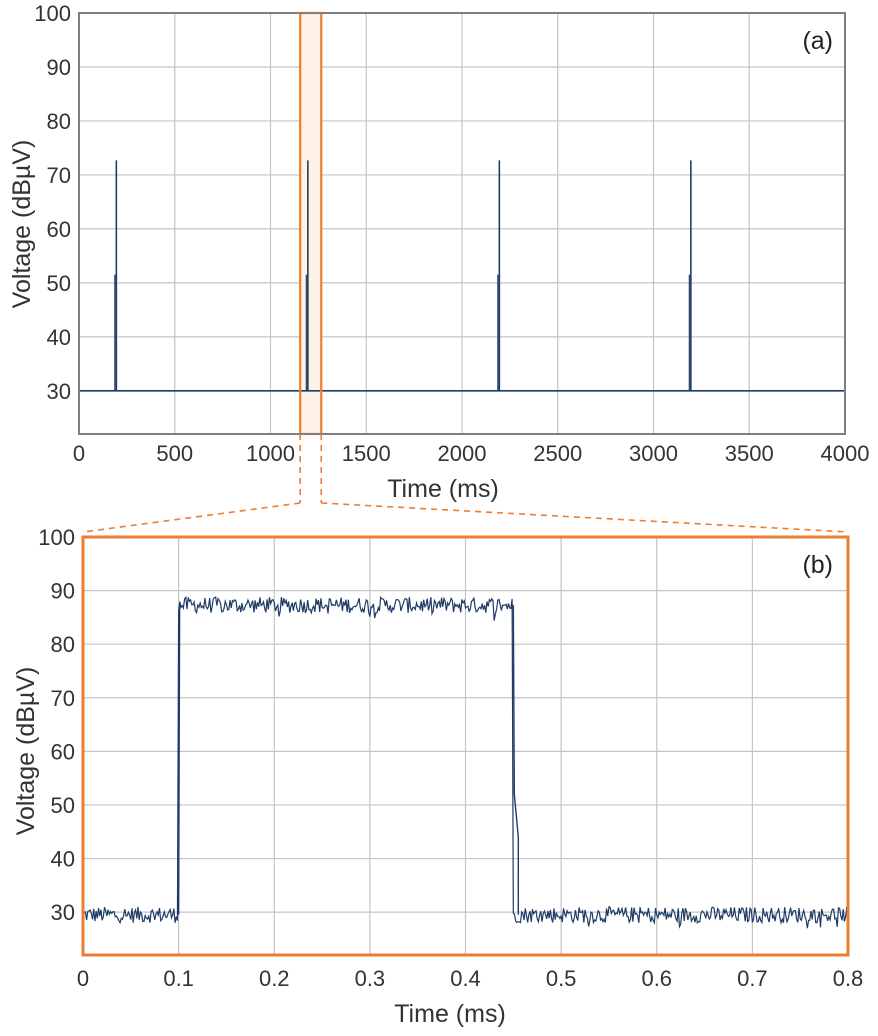  Describe the element at coordinates (845, 453) in the screenshot. I see `x-tick-label-a: 4000` at that location.